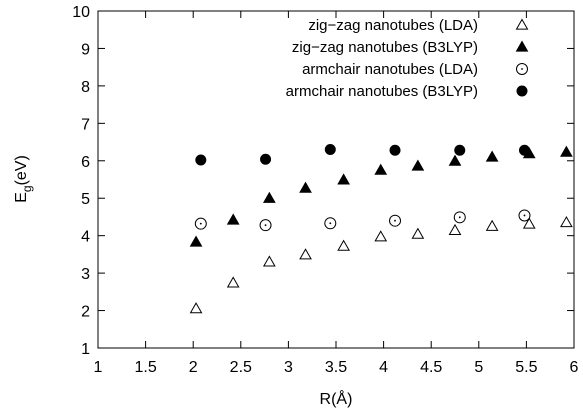 The width and height of the screenshot is (583, 417). Describe the element at coordinates (85, 199) in the screenshot. I see `y-tick-label: 5` at that location.